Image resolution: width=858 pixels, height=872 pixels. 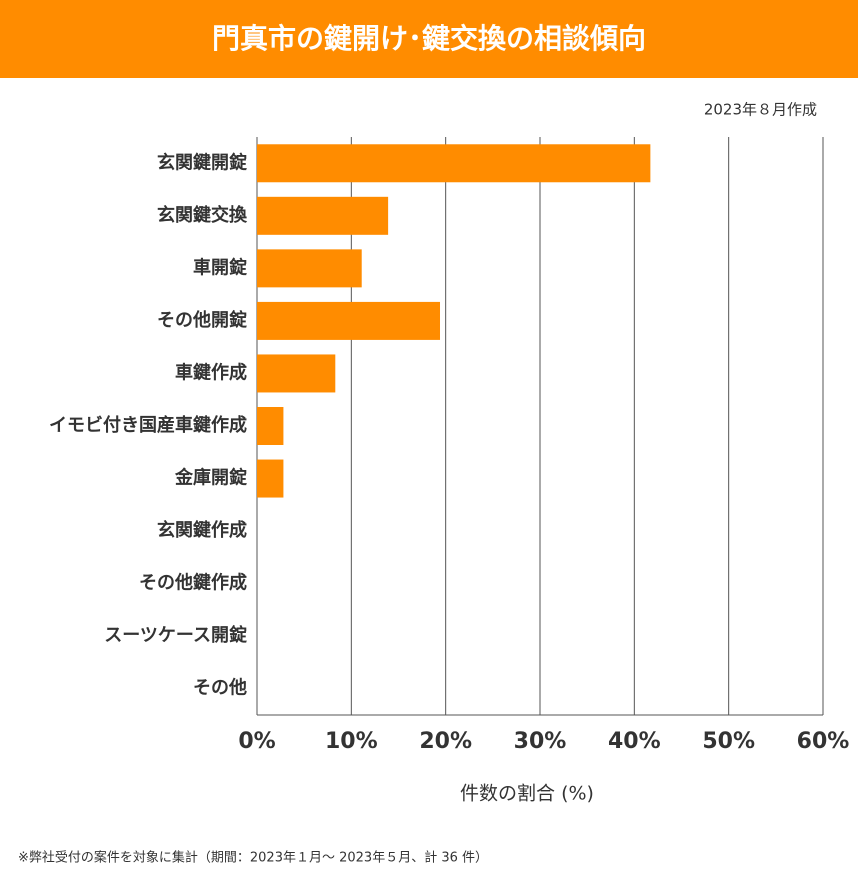 What do you see at coordinates (175, 635) in the screenshot?
I see `y-tick-label: スーツケース開錠` at bounding box center [175, 635].